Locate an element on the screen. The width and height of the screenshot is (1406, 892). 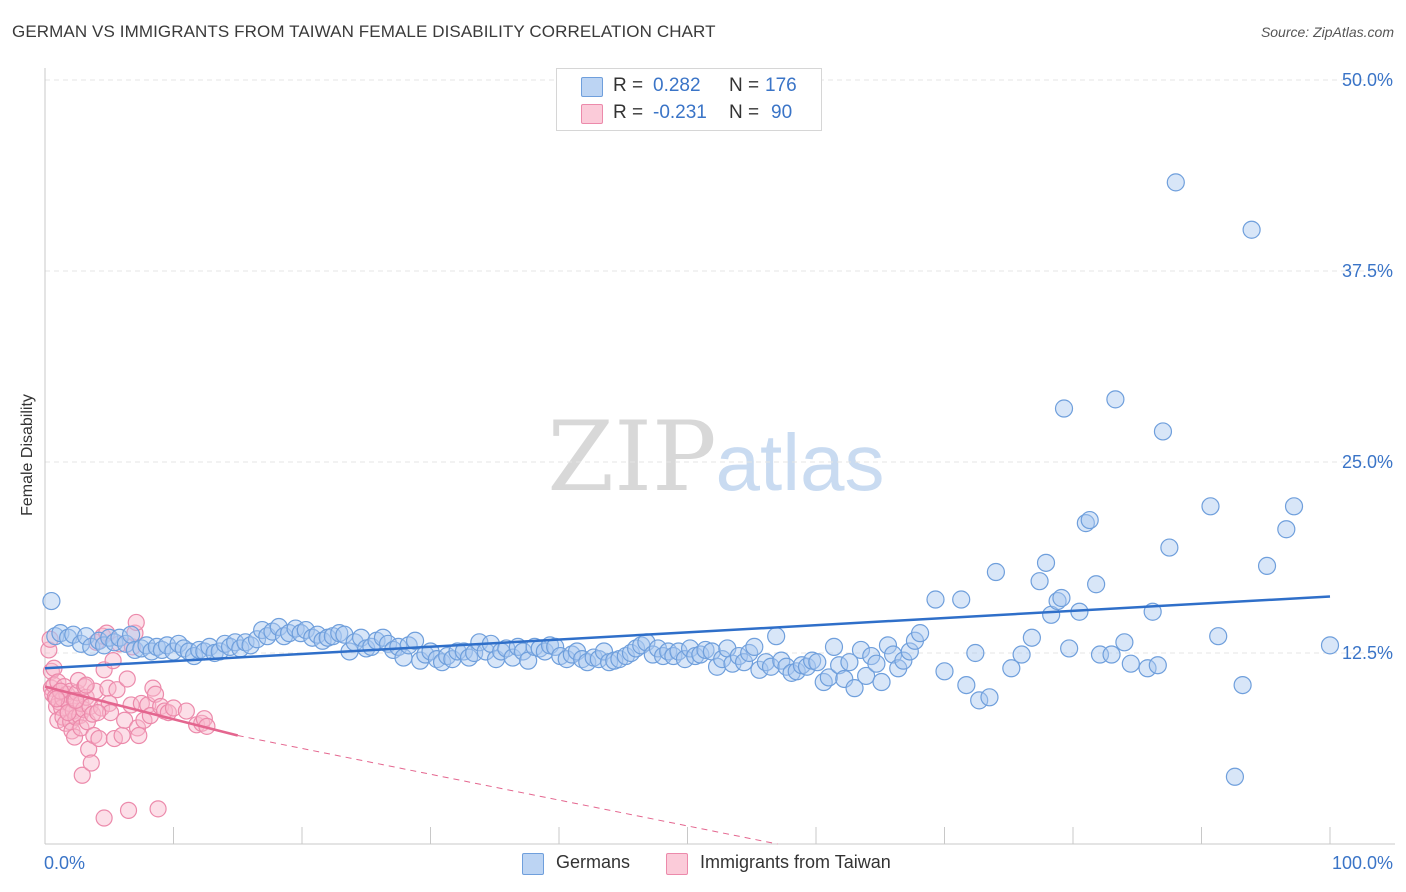
bottom-legend-swatch-taiwan is located at coordinates (677, 864).